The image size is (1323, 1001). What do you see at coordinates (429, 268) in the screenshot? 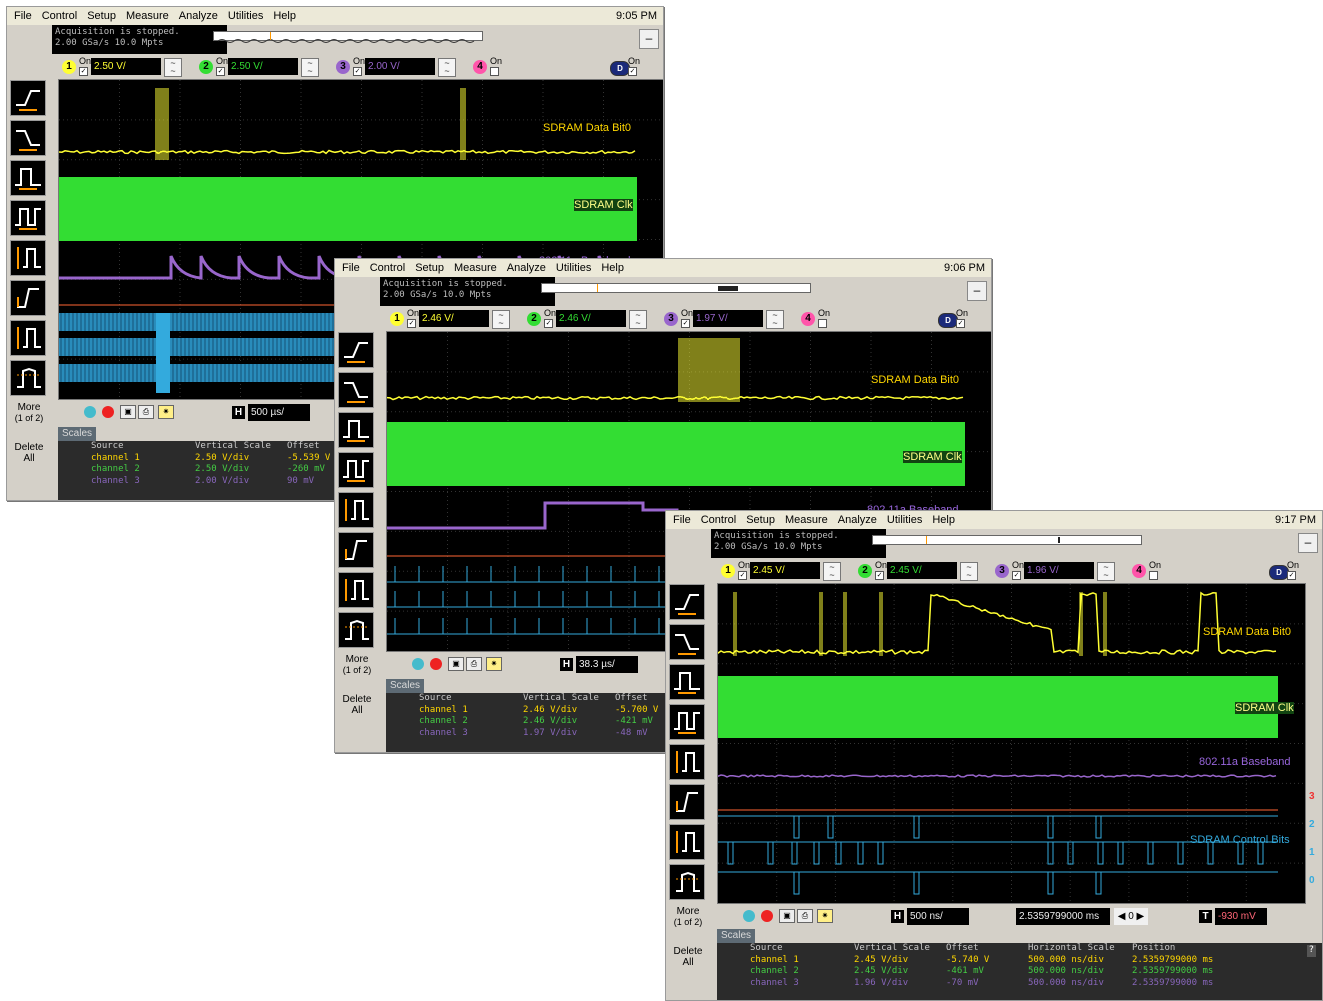
I see `menu-setup: Setup` at bounding box center [429, 268].